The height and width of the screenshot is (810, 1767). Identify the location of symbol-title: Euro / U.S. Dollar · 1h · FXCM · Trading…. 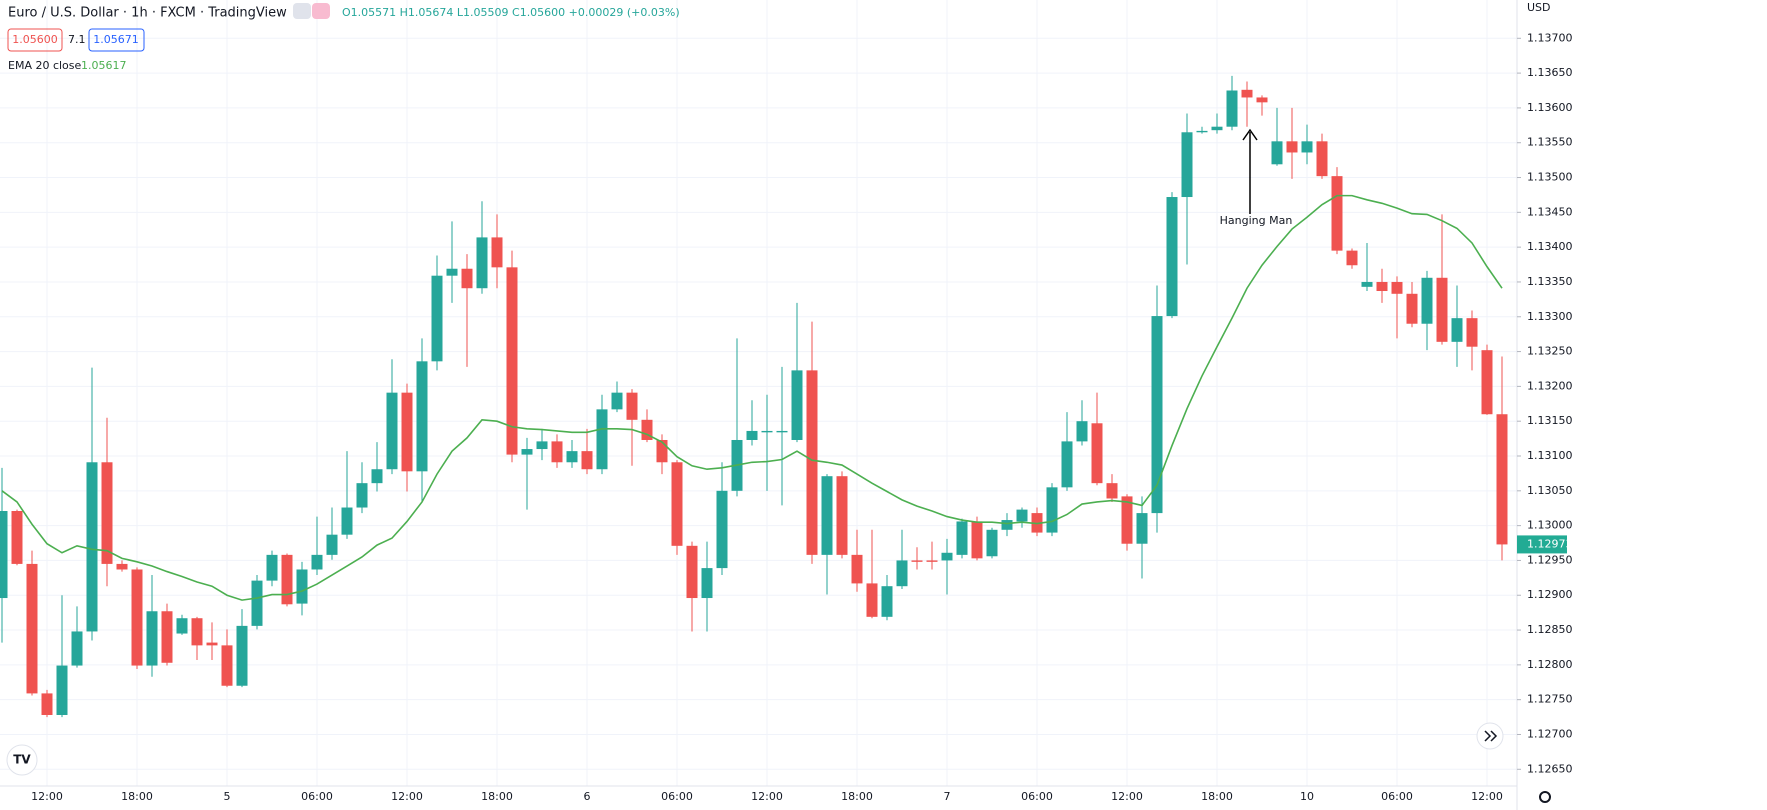
(147, 13).